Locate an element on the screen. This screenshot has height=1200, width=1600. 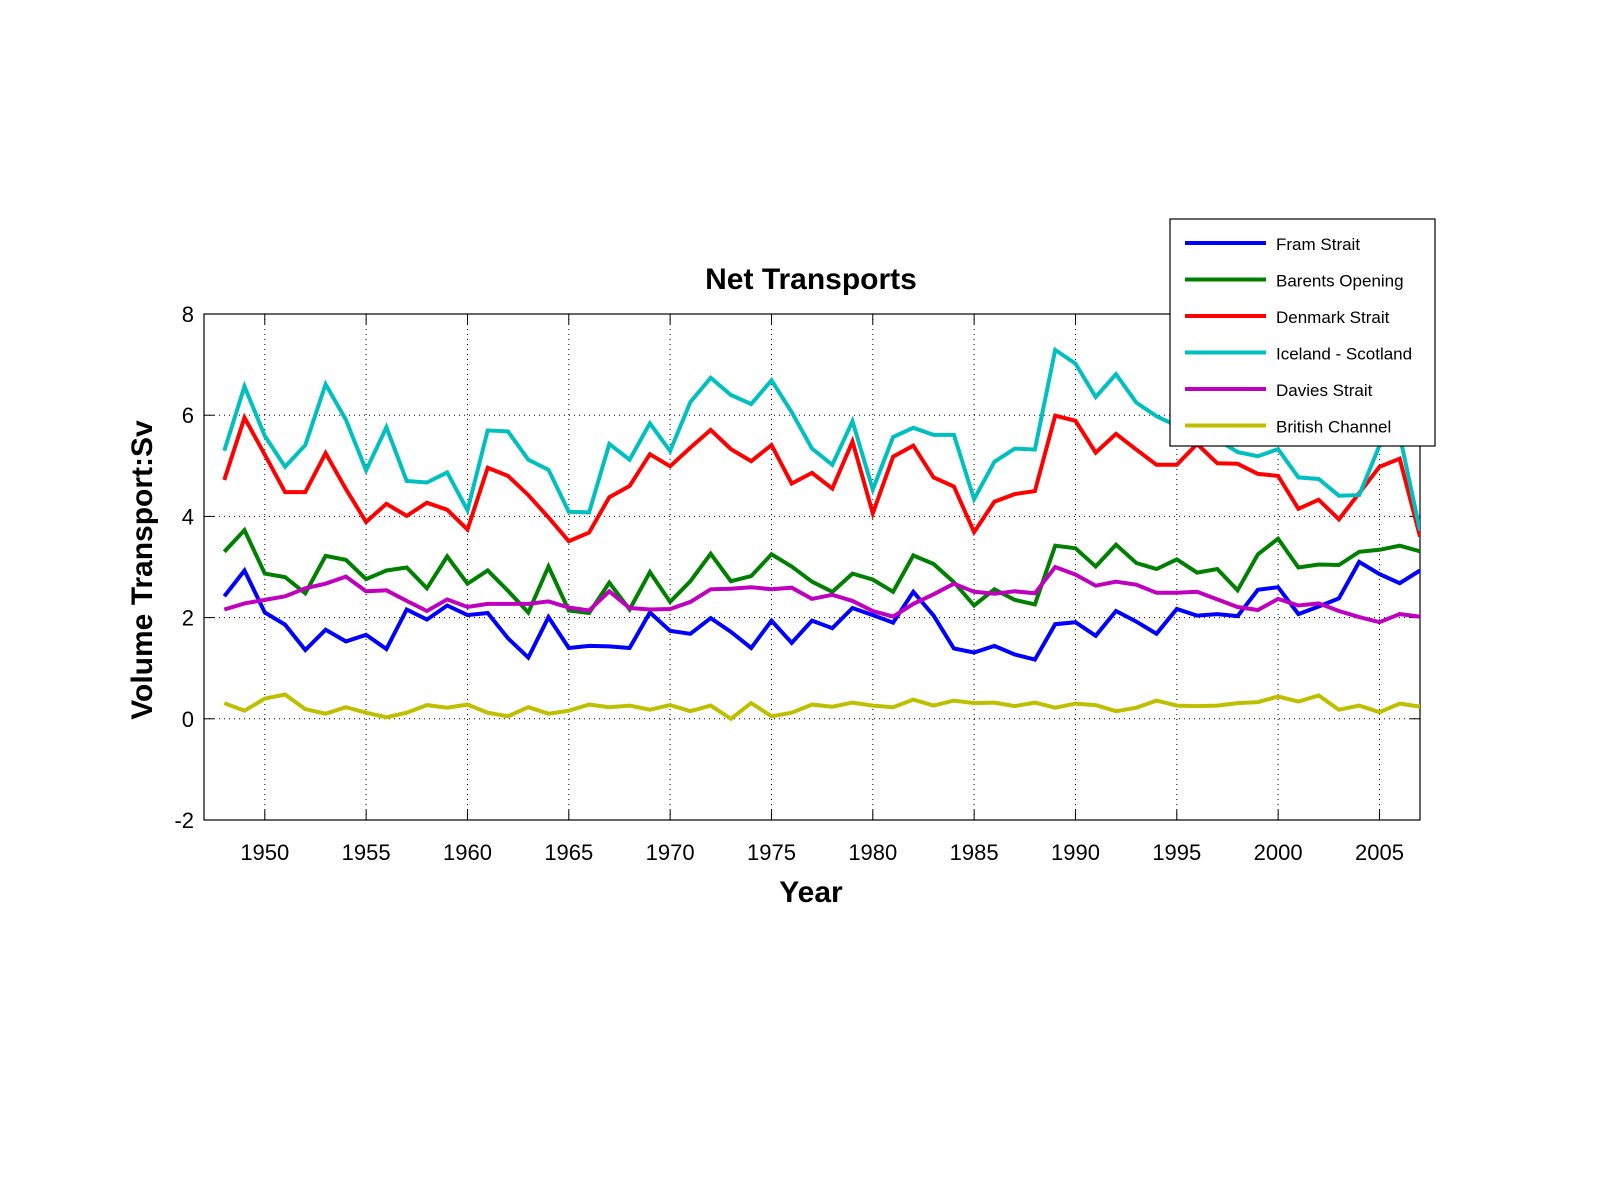
series-line-british-channel is located at coordinates (821, 707).